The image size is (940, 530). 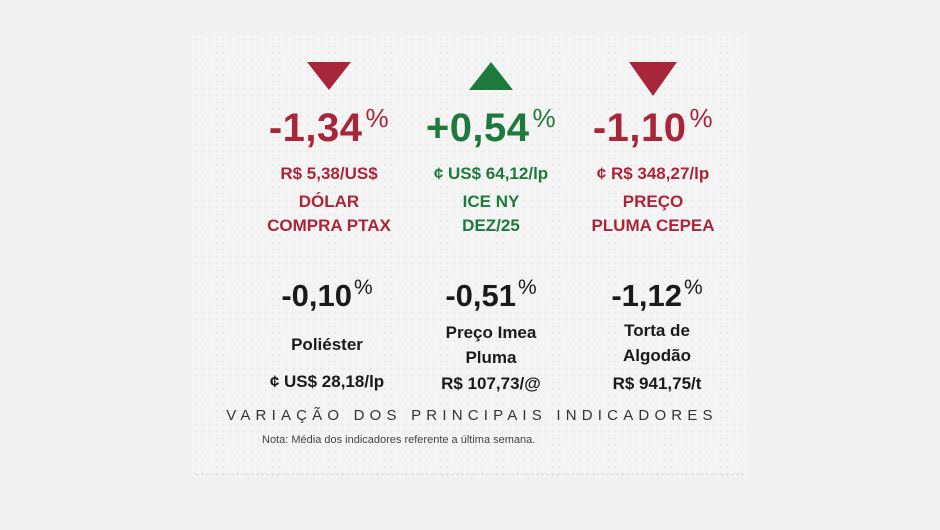 I want to click on indicator-pluma-cepea: -1,10% ¢ R$ 348,27/lp PREÇO PLUMA CEPEA, so click(x=653, y=150).